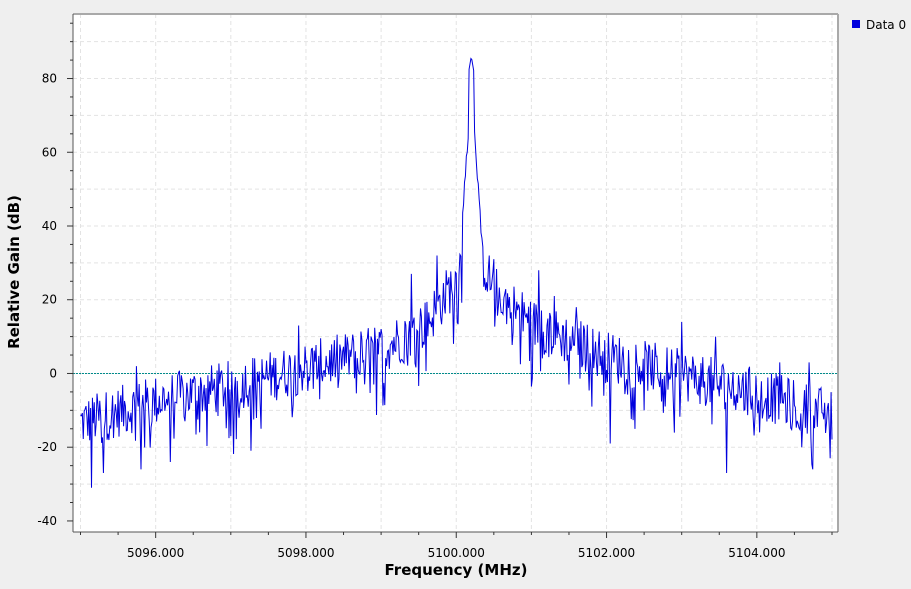 The width and height of the screenshot is (911, 589). Describe the element at coordinates (47, 447) in the screenshot. I see `y-tick-label: -20` at that location.